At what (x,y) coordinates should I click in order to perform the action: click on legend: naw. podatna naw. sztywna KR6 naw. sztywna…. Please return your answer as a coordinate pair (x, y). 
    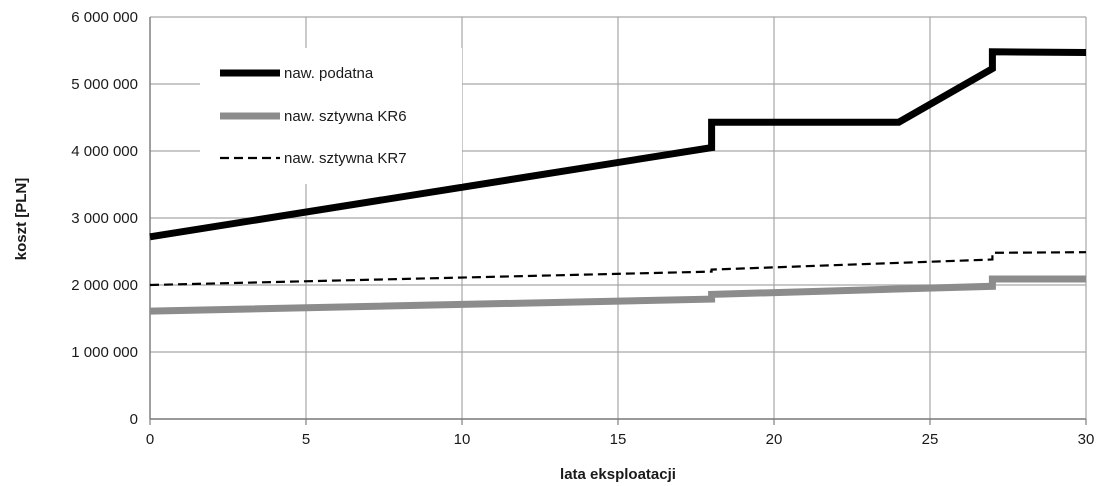
    Looking at the image, I should click on (331, 116).